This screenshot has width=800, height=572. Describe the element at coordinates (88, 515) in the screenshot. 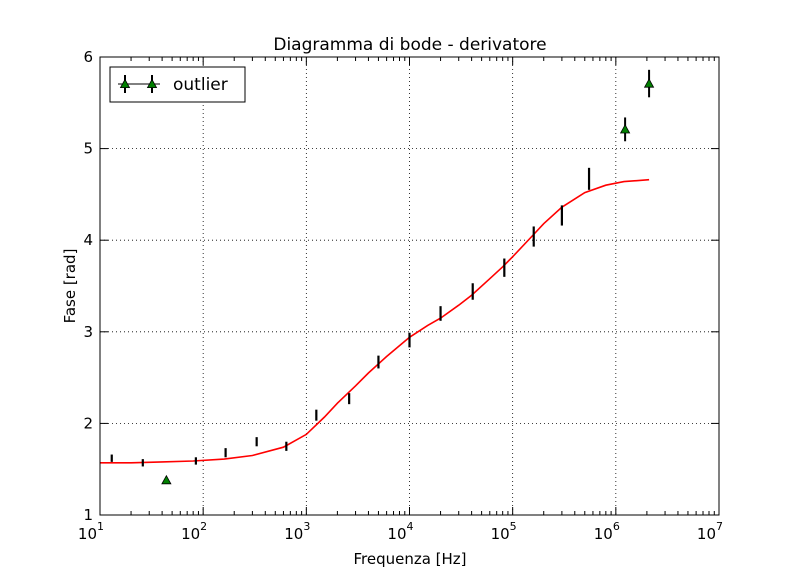

I see `y-tick-label: 1` at that location.